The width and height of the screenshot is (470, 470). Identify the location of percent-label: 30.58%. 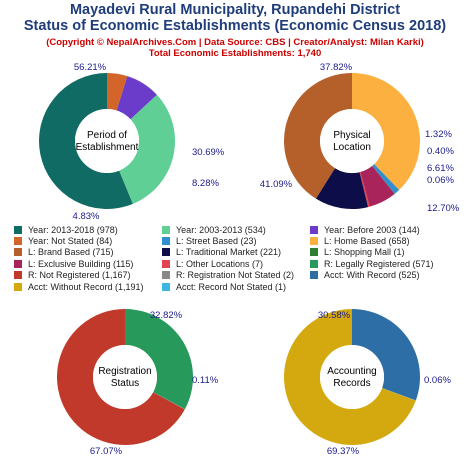
(334, 315).